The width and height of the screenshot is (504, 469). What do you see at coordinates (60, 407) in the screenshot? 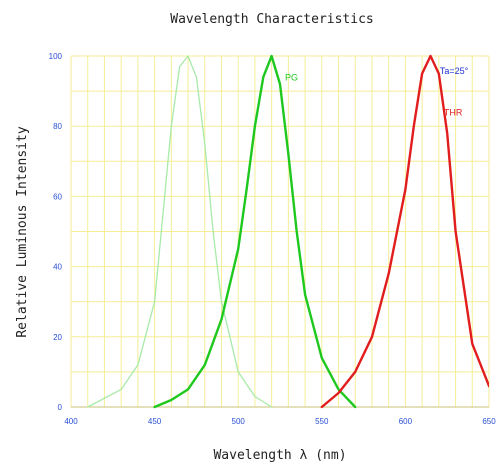
I see `y-tick-label: 0` at bounding box center [60, 407].